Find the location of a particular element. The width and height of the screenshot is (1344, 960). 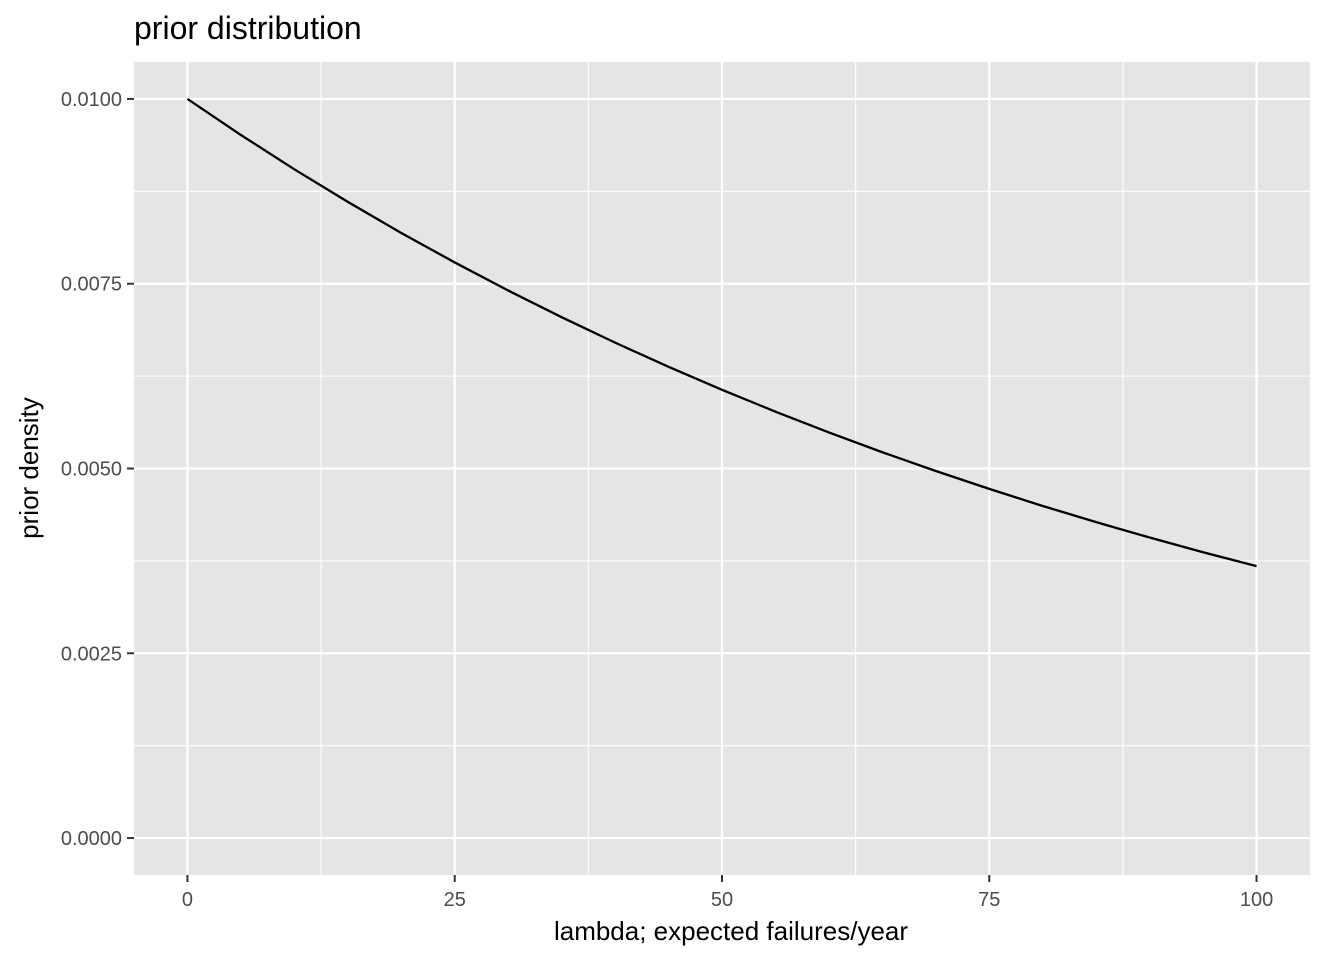

x-tick-label: 75 is located at coordinates (989, 900).